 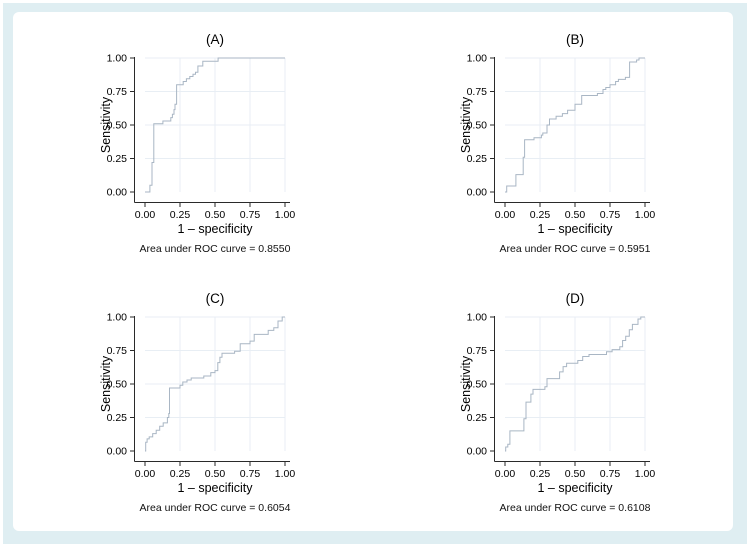 What do you see at coordinates (575, 384) in the screenshot?
I see `roc-curve-d` at bounding box center [575, 384].